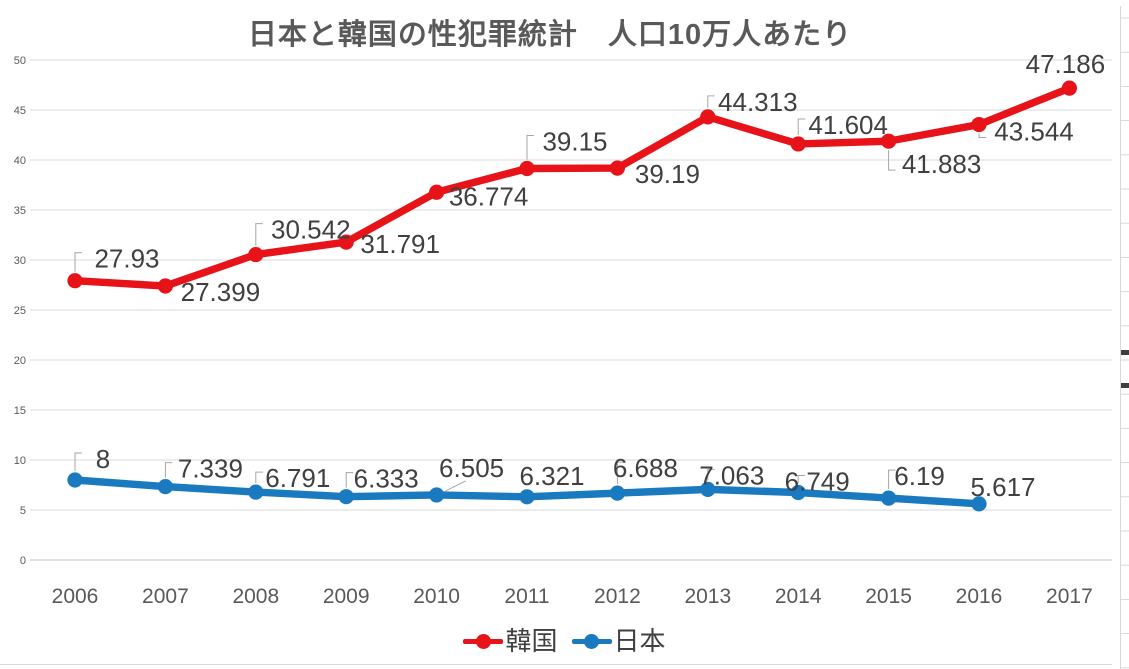  I want to click on japan-data-label: 5.617, so click(1002, 487).